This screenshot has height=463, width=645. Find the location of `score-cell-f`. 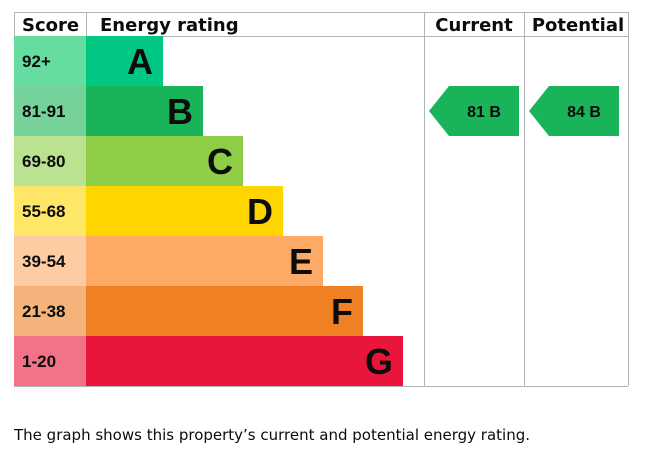

score-cell-f is located at coordinates (50, 311).